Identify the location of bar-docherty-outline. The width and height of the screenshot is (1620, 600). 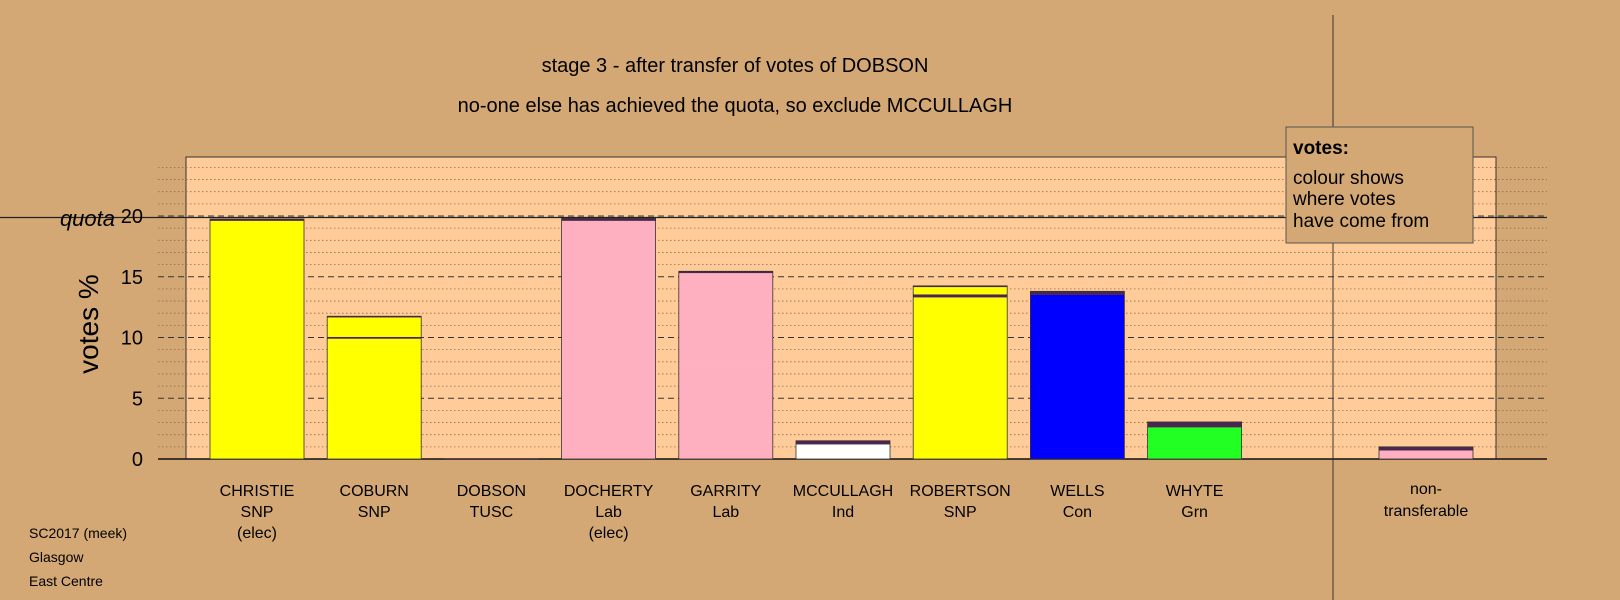
(608, 339).